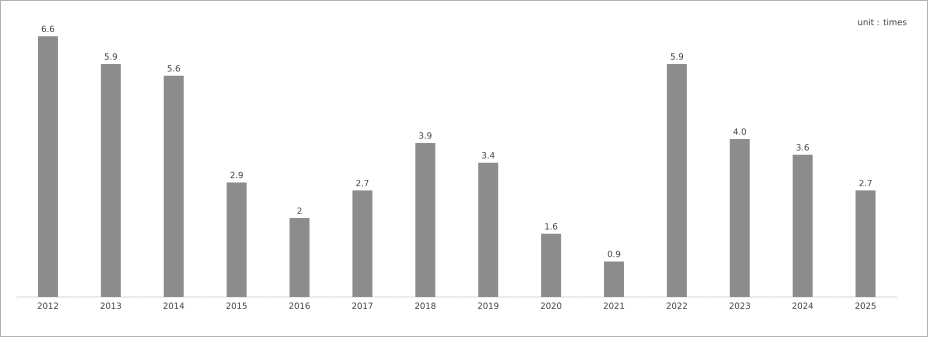 Image resolution: width=928 pixels, height=354 pixels. I want to click on data-label: 2, so click(299, 210).